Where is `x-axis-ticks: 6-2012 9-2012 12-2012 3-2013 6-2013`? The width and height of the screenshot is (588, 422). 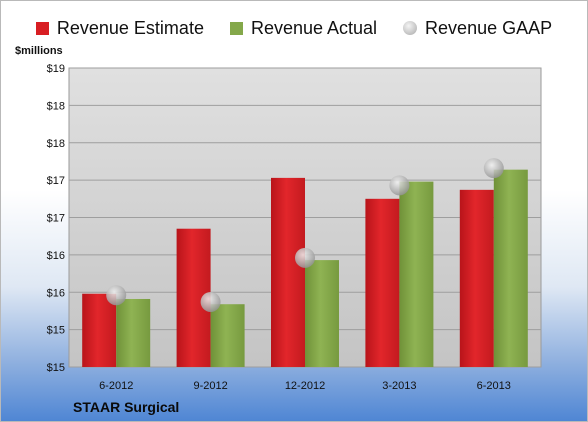
x-axis-ticks: 6-2012 9-2012 12-2012 3-2013 6-2013 is located at coordinates (305, 386).